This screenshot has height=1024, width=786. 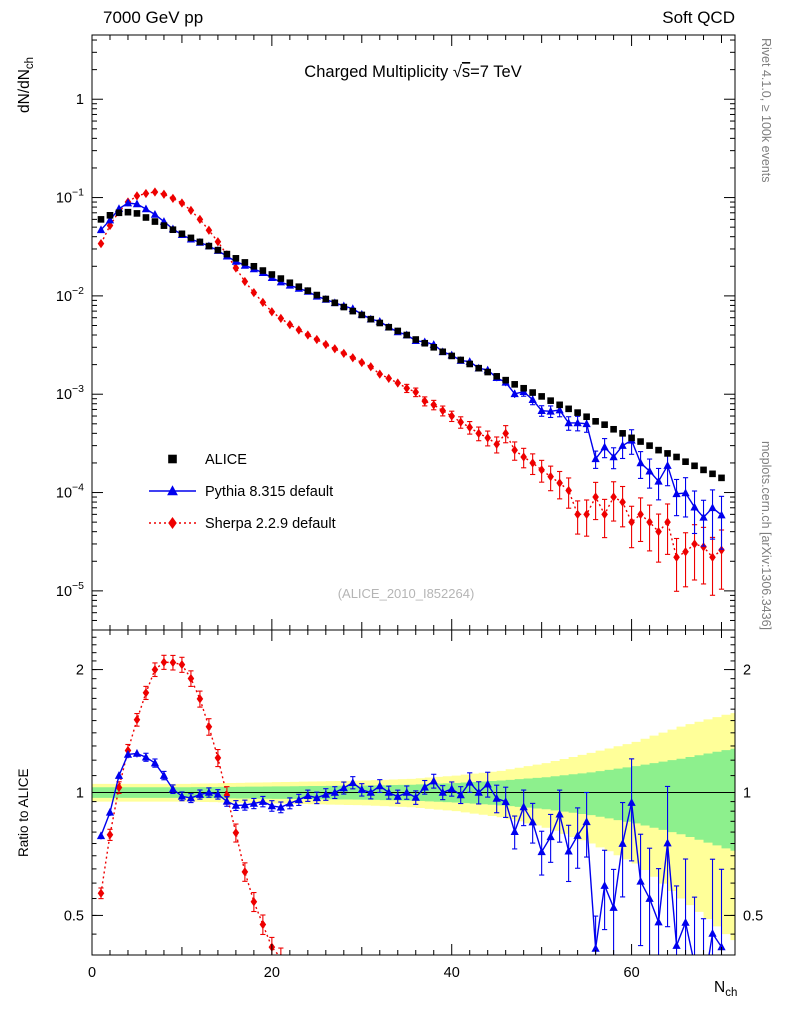 I want to click on y-tick-label: 10⁻⁵, so click(x=70, y=590).